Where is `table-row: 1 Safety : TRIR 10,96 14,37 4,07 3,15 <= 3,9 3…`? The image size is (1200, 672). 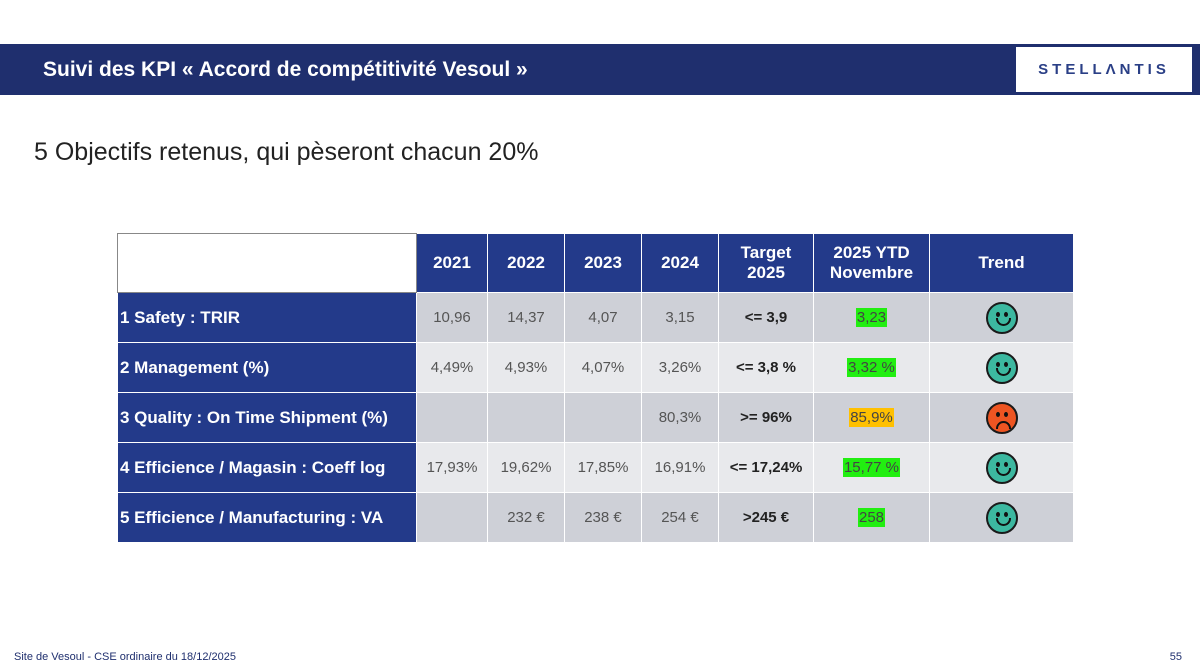 table-row: 1 Safety : TRIR 10,96 14,37 4,07 3,15 <= 3,9 3… is located at coordinates (595, 317).